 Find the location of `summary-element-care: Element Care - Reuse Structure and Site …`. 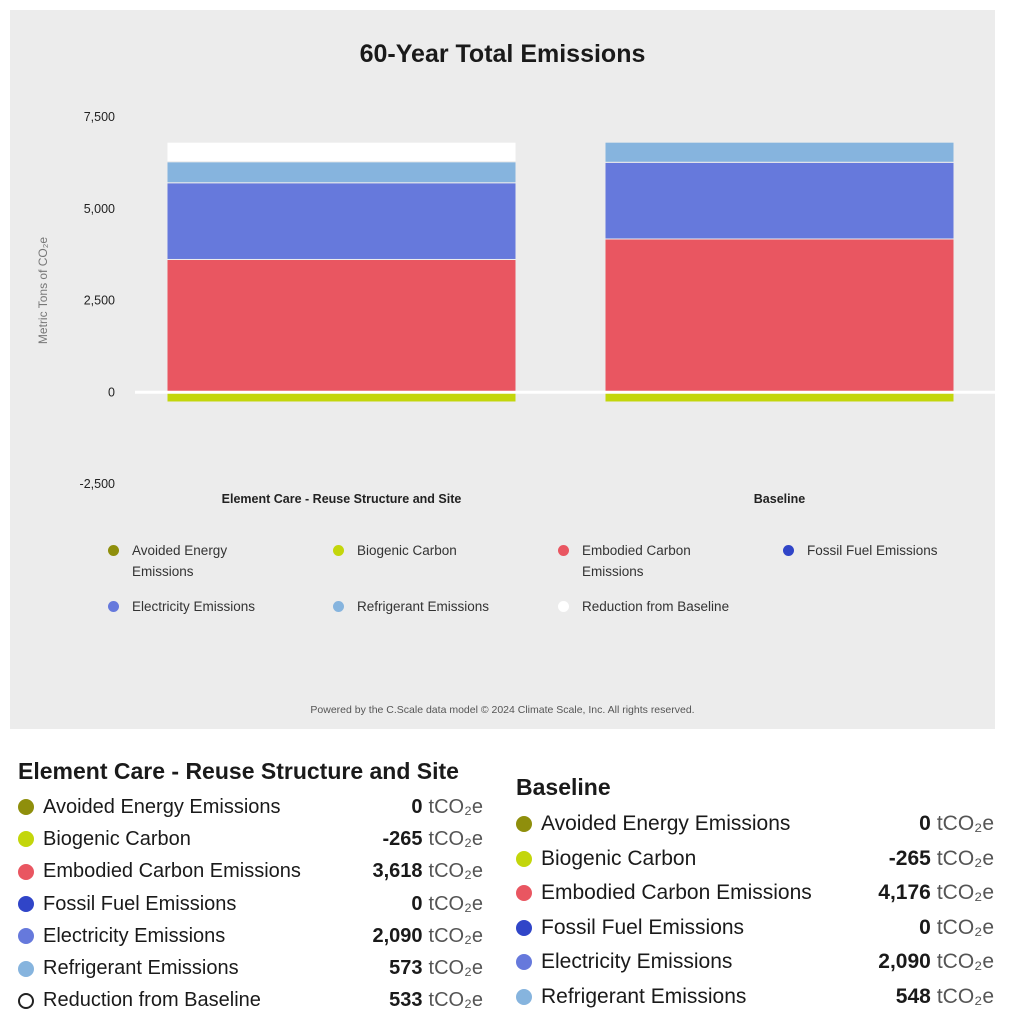

summary-element-care: Element Care - Reuse Structure and Site … is located at coordinates (250, 887).